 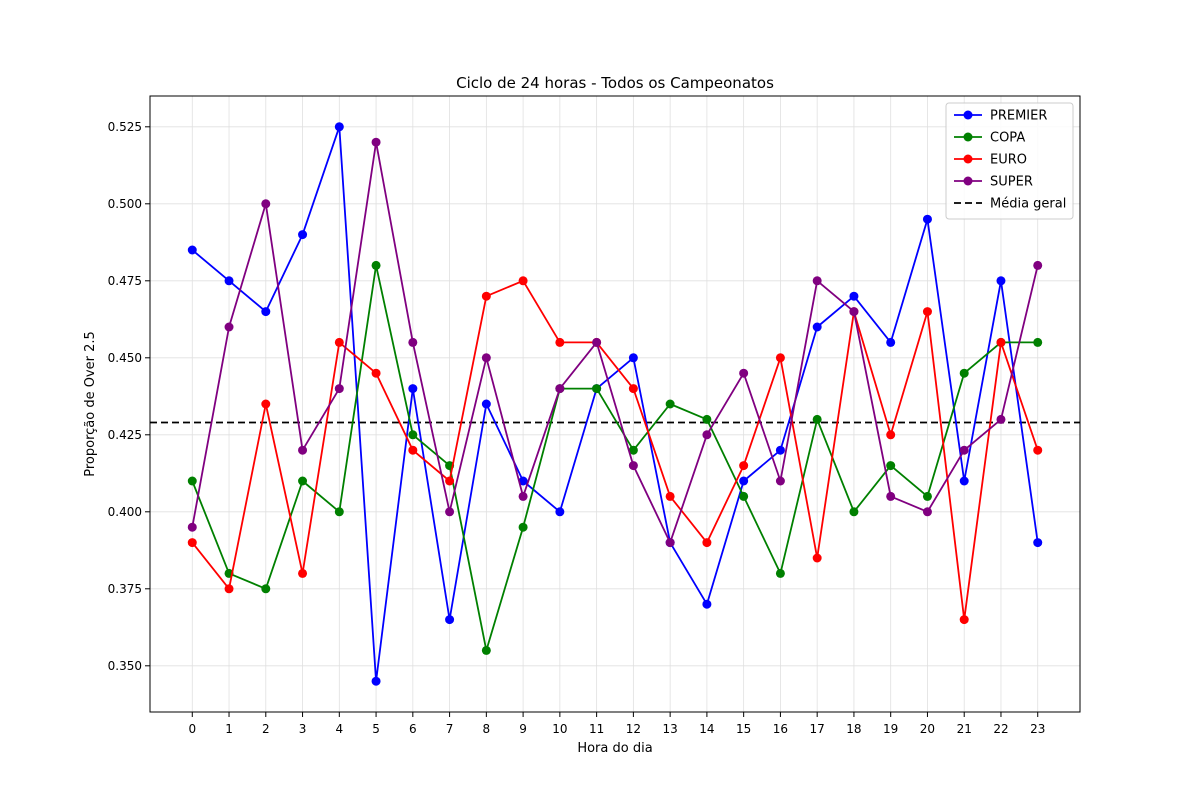 What do you see at coordinates (1007, 138) in the screenshot?
I see `legend-label: COPA` at bounding box center [1007, 138].